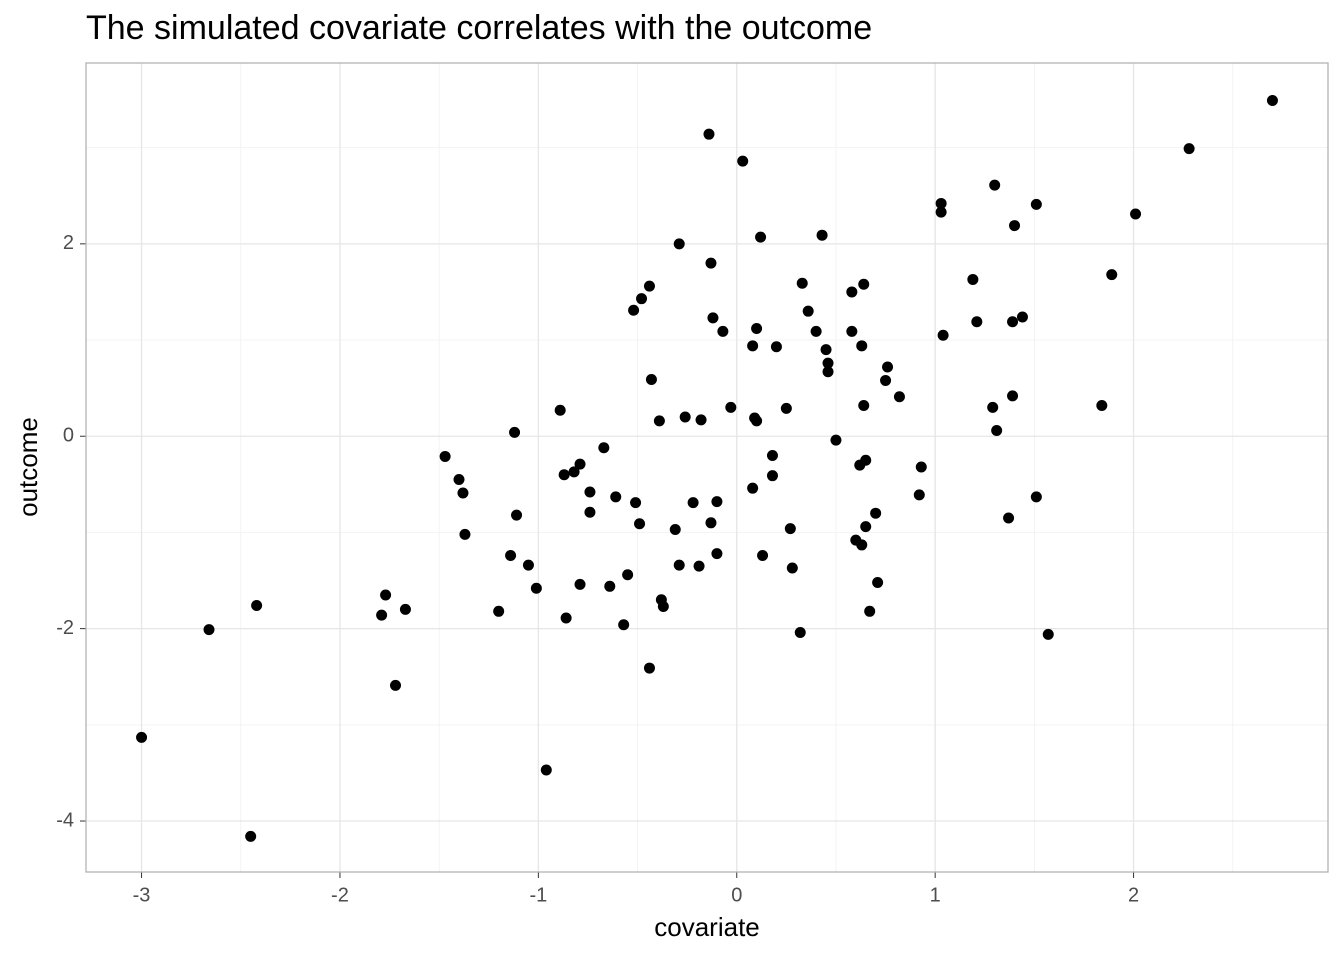 The height and width of the screenshot is (960, 1344). I want to click on y-tick-label: -4, so click(65, 820).